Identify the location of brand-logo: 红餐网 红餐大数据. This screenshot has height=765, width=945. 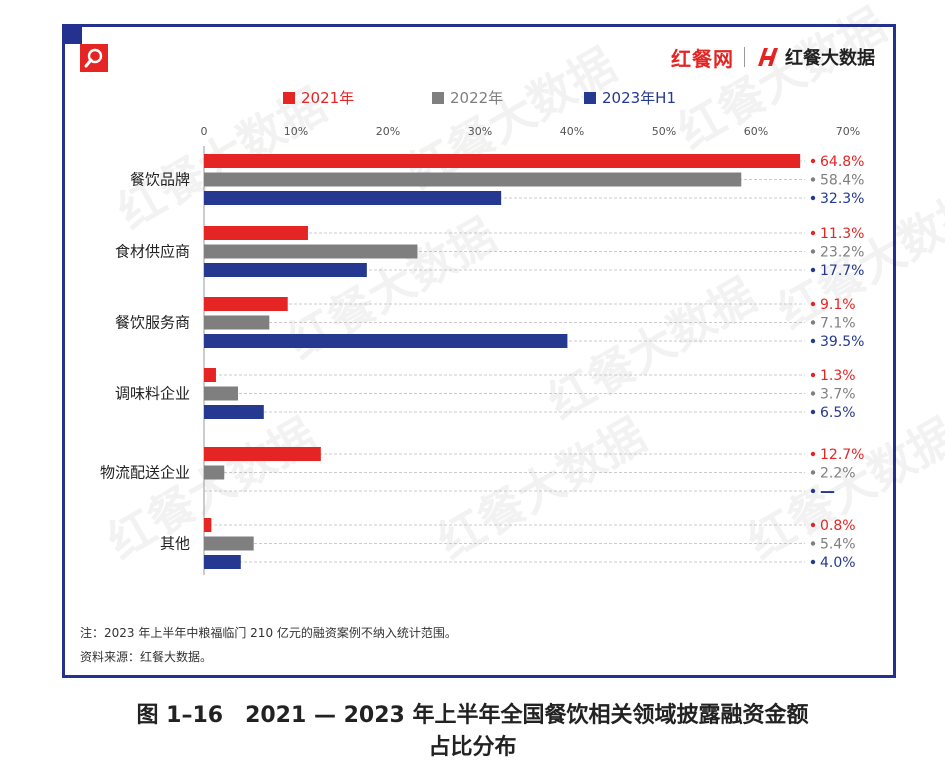
(773, 57).